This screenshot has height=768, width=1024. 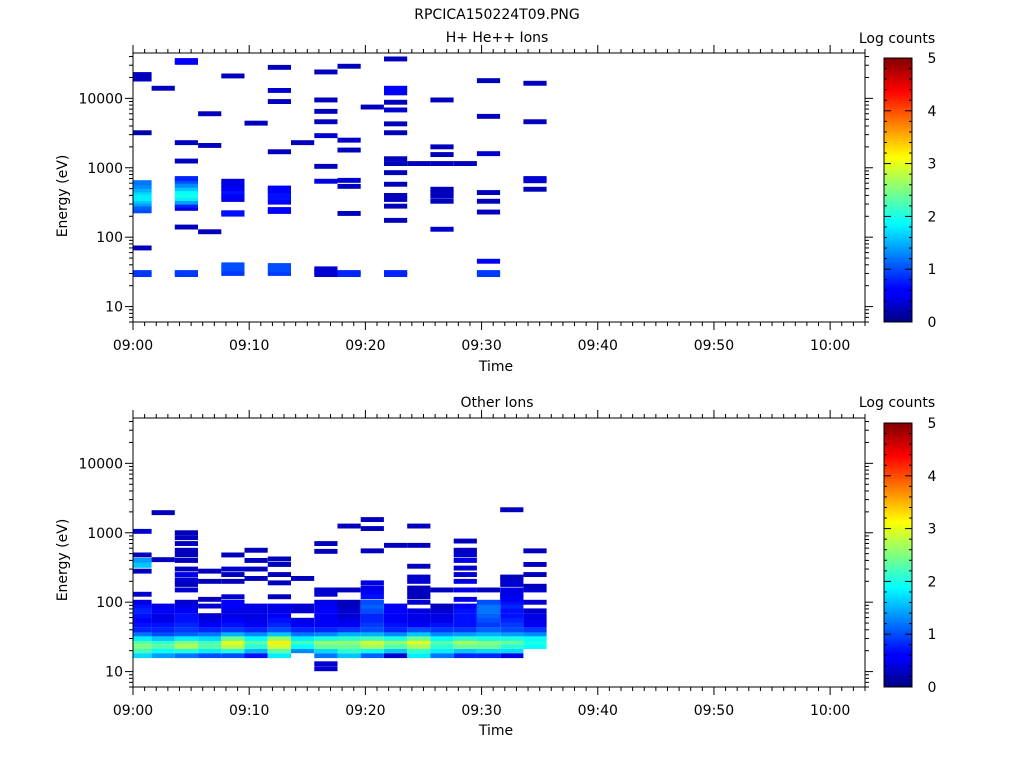 What do you see at coordinates (365, 346) in the screenshot?
I see `x-tick-label: 09:20` at bounding box center [365, 346].